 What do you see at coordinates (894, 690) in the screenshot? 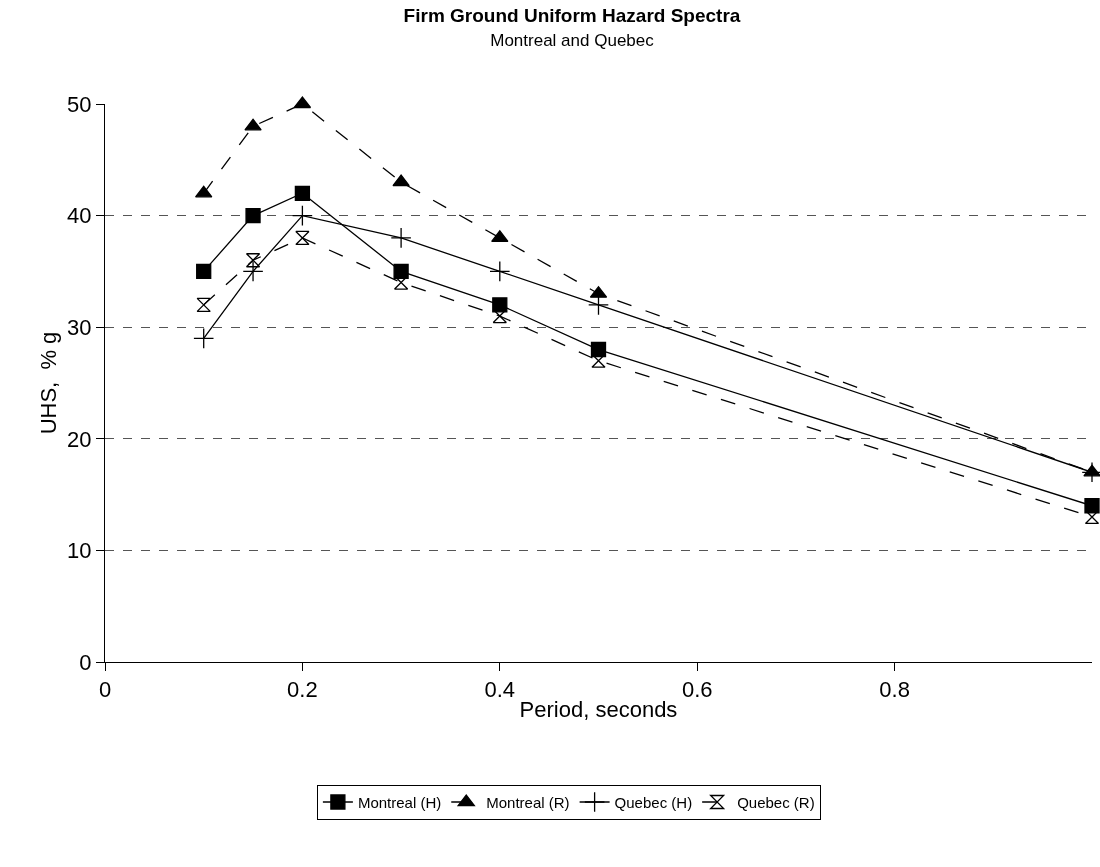
I see `x-tick-label: 0.8` at bounding box center [894, 690].